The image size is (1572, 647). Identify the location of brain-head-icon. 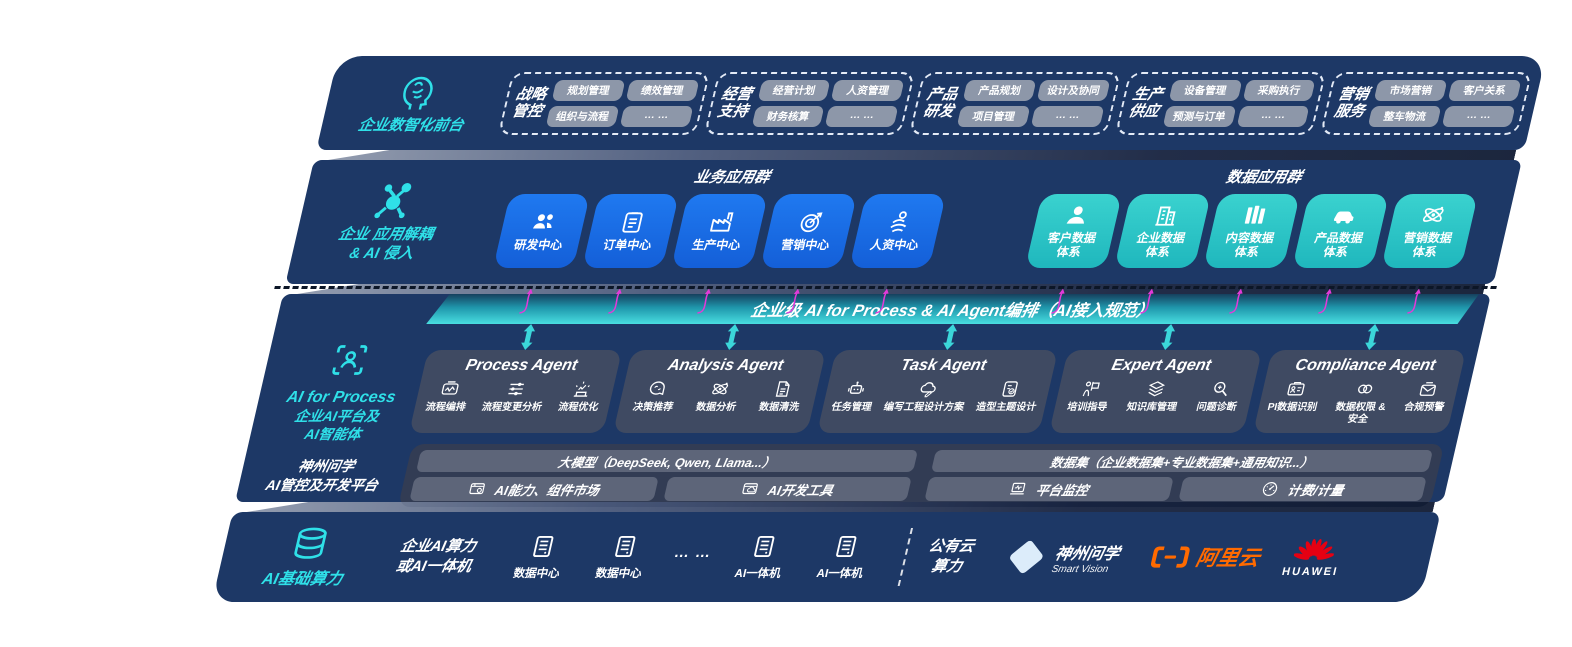
(419, 92).